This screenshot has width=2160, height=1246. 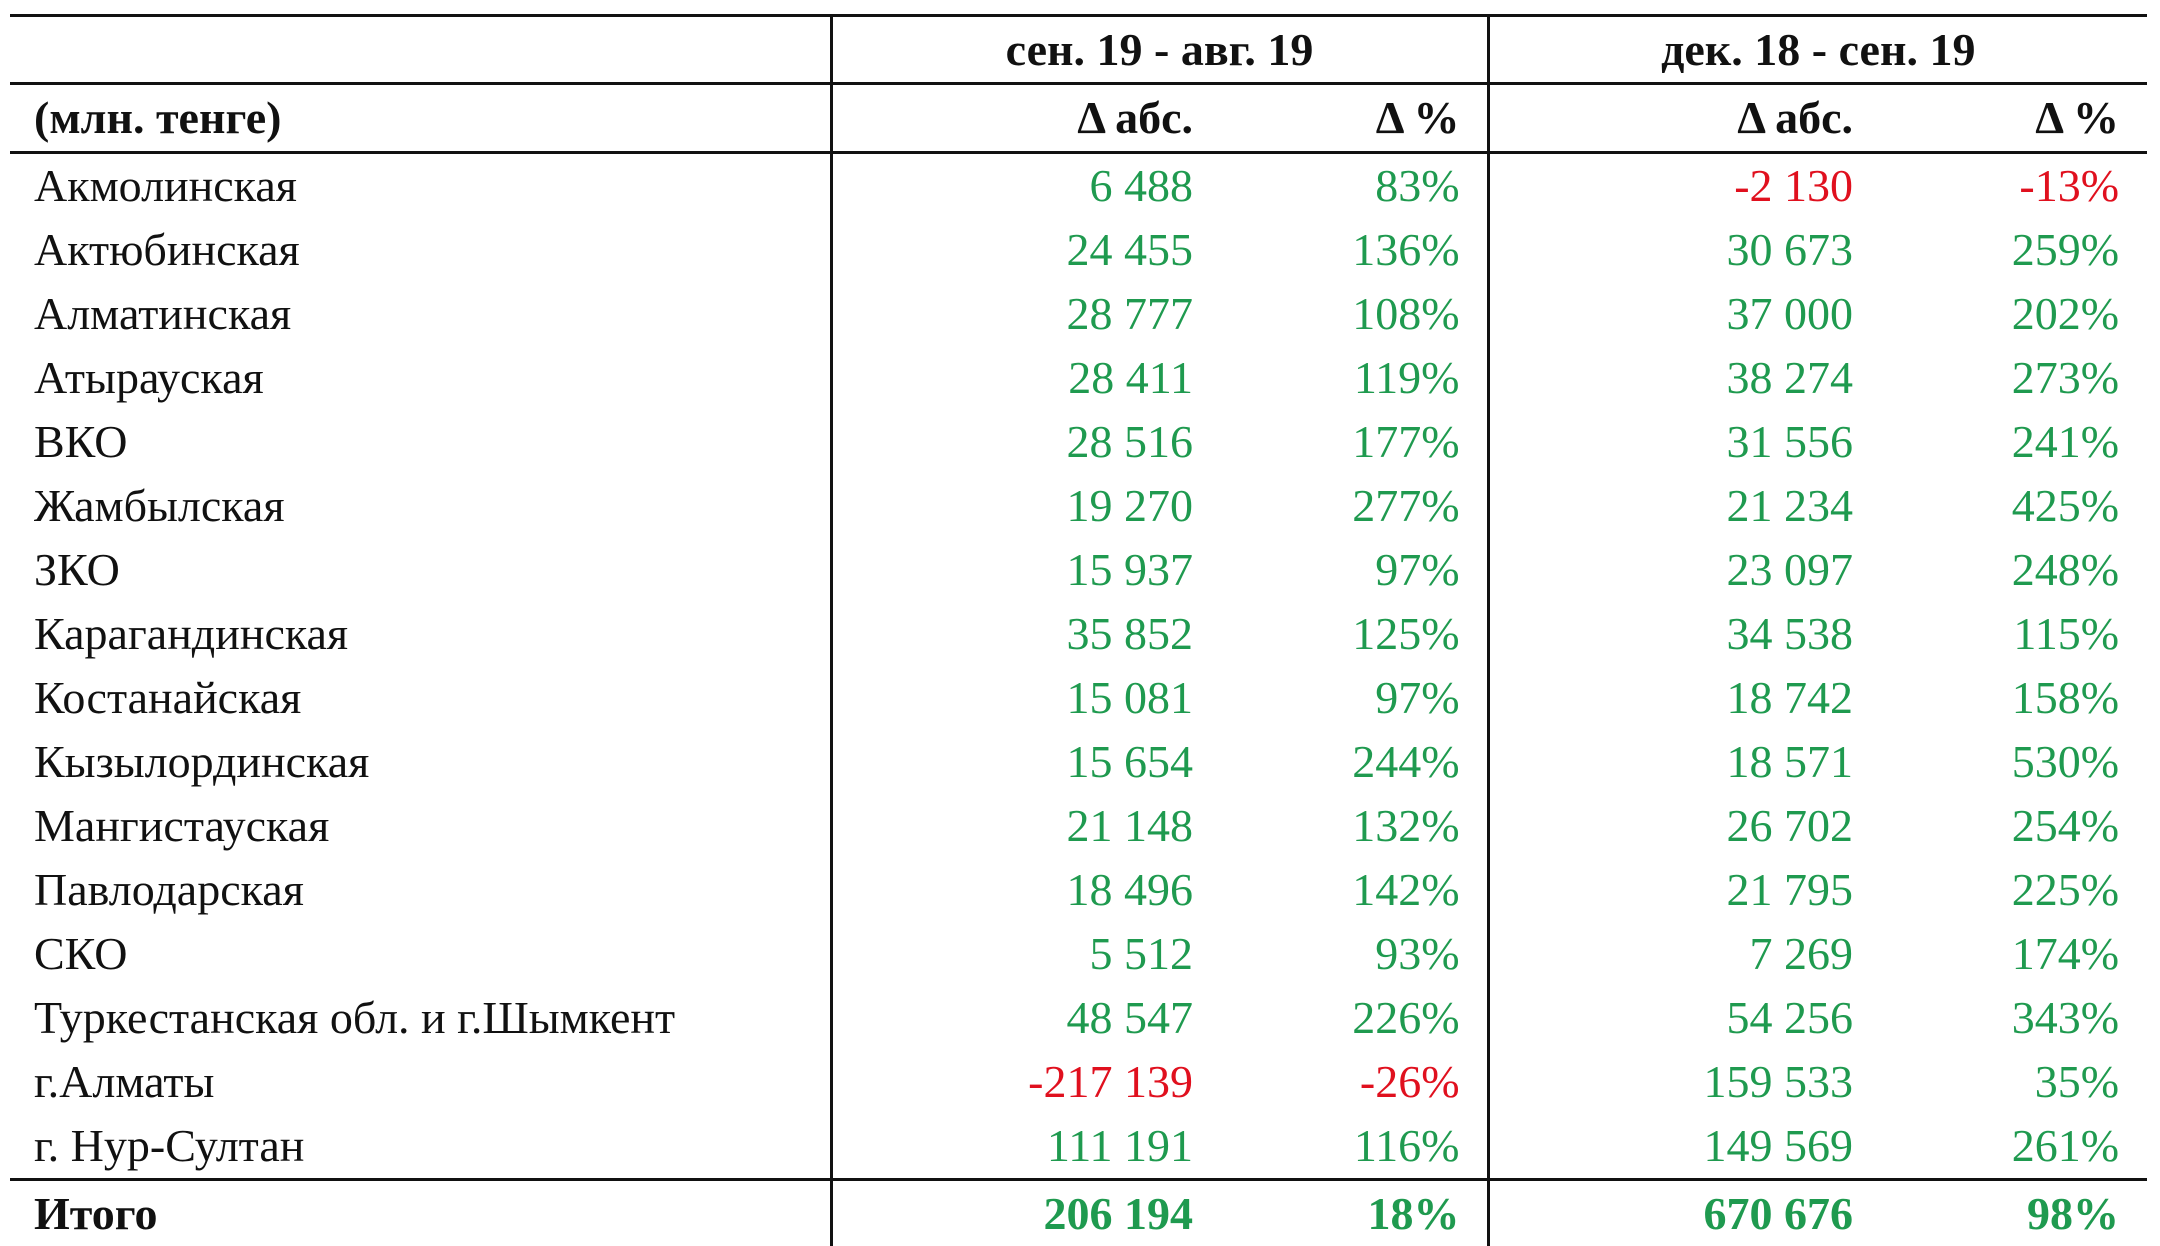 I want to click on value-cell: 206 194, so click(x=1018, y=1213).